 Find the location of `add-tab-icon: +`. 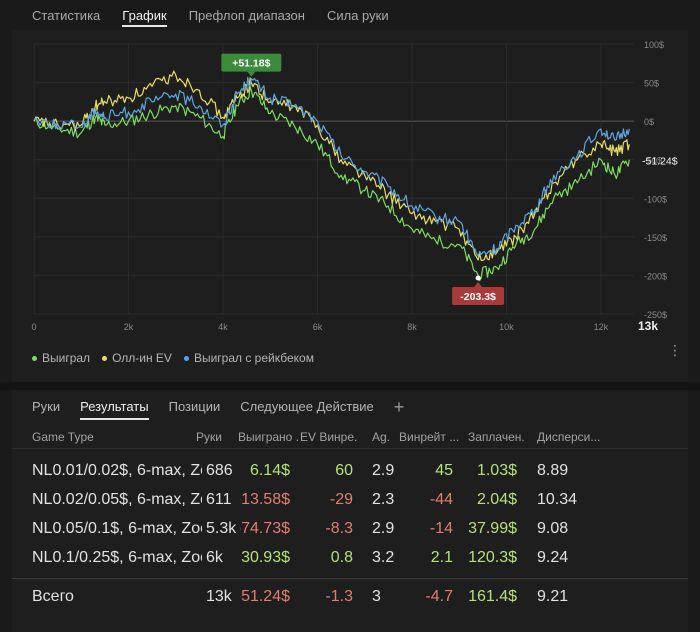

add-tab-icon: + is located at coordinates (399, 407).